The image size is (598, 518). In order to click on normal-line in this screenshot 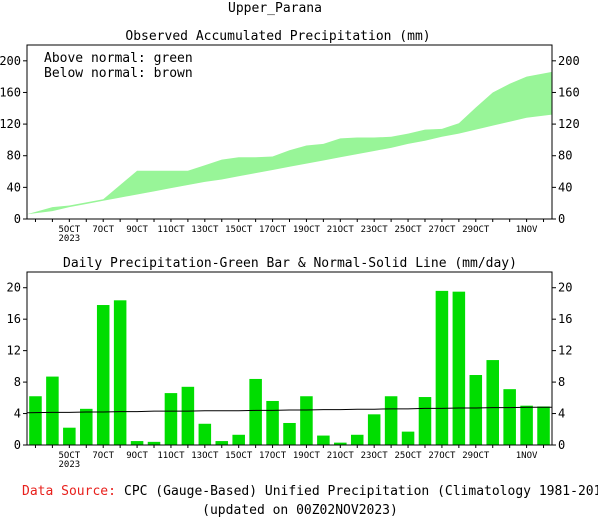, I will do `click(289, 410)`.